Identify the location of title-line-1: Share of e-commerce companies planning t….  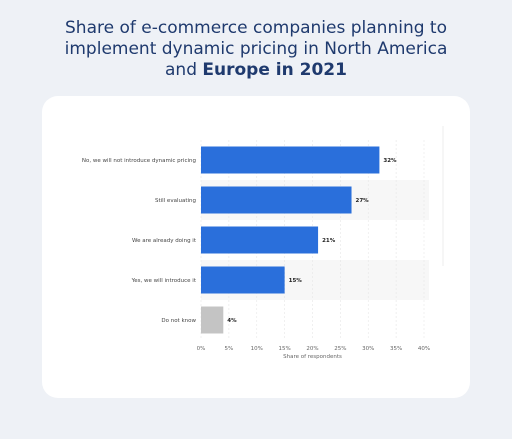
(256, 28).